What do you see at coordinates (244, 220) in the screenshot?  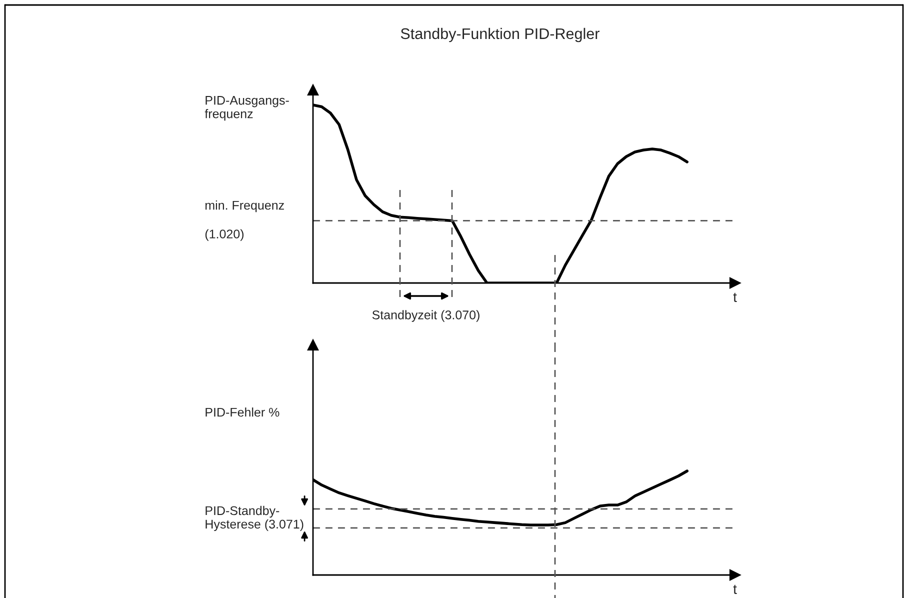 I see `text: min. Frequenz (1.020)` at bounding box center [244, 220].